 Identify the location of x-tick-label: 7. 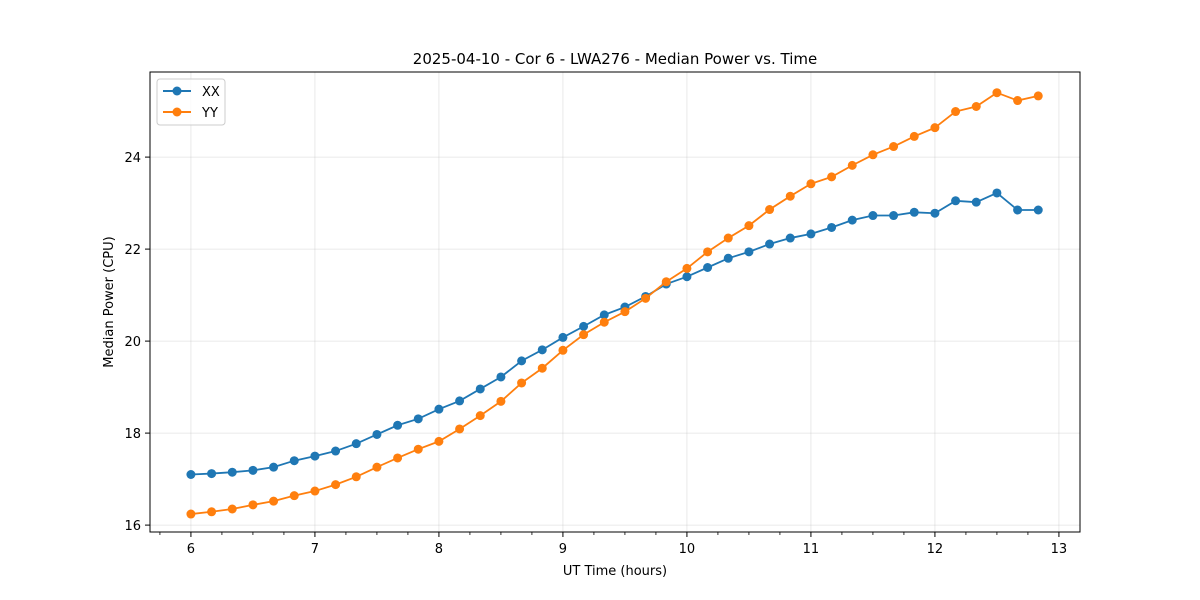
(315, 549).